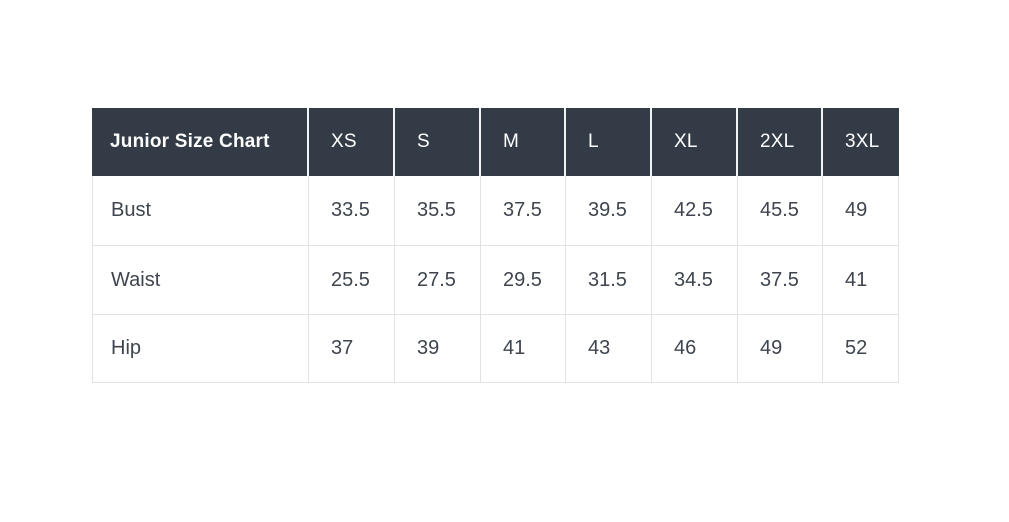 Image resolution: width=1009 pixels, height=522 pixels. I want to click on header-cell-size-l: L, so click(607, 142).